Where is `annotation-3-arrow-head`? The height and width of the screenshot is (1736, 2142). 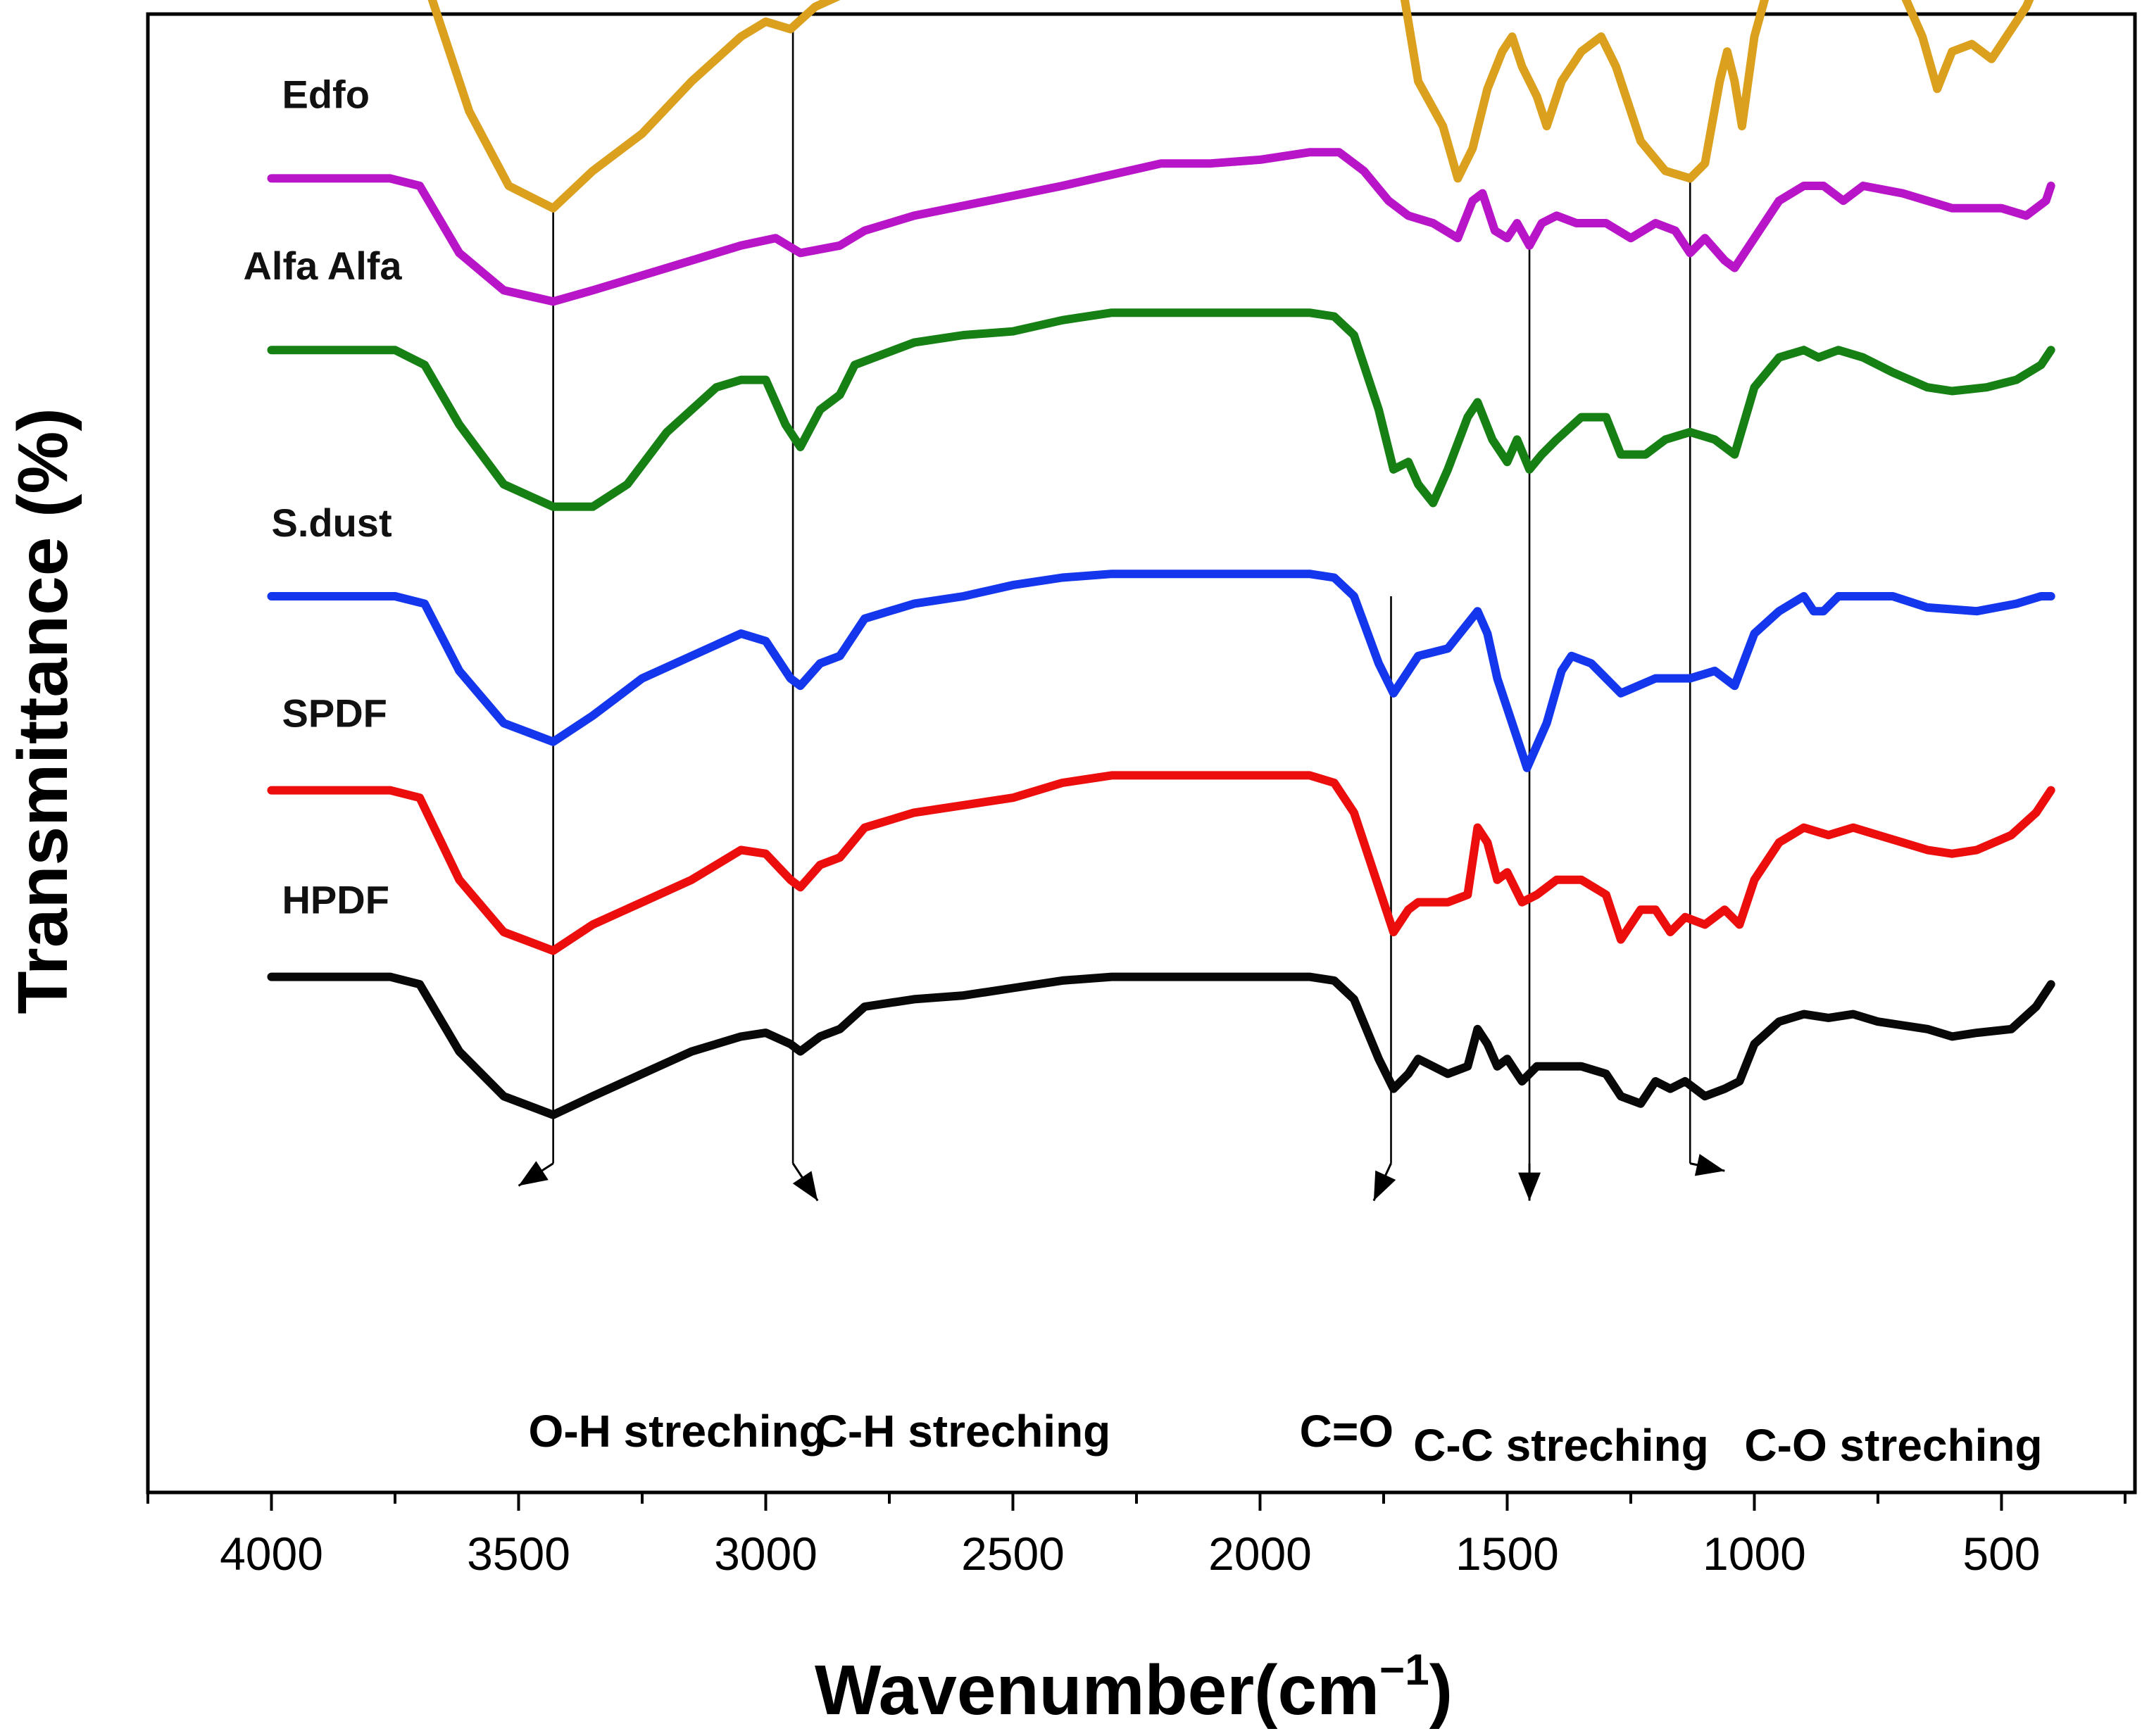 annotation-3-arrow-head is located at coordinates (1530, 1186).